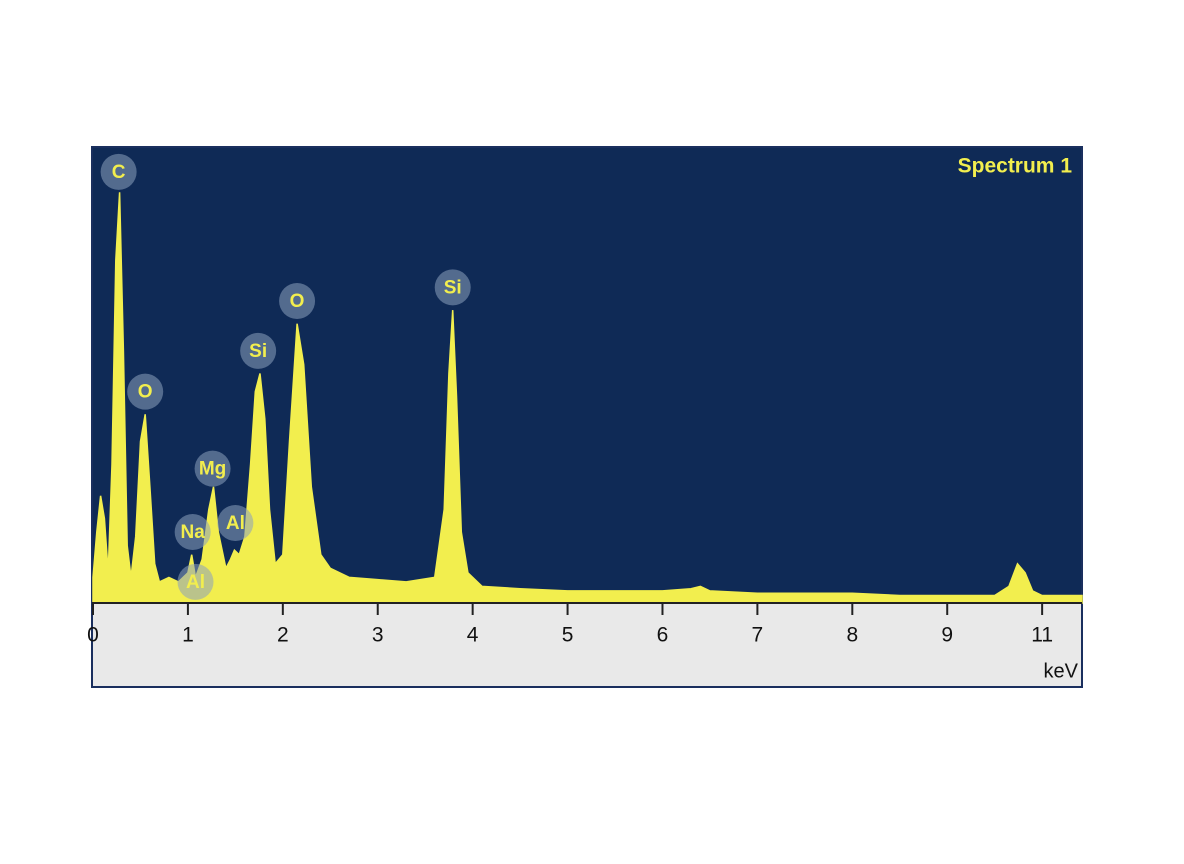 This screenshot has height=864, width=1184. What do you see at coordinates (947, 635) in the screenshot?
I see `x-tick-label: 9` at bounding box center [947, 635].